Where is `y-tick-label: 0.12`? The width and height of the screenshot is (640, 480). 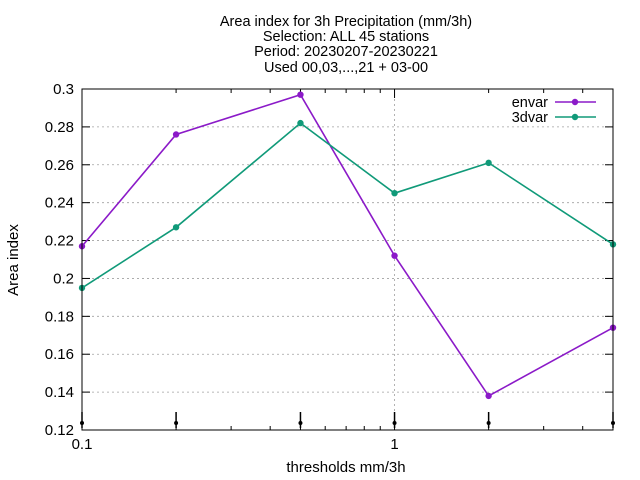 y-tick-label: 0.12 is located at coordinates (59, 430).